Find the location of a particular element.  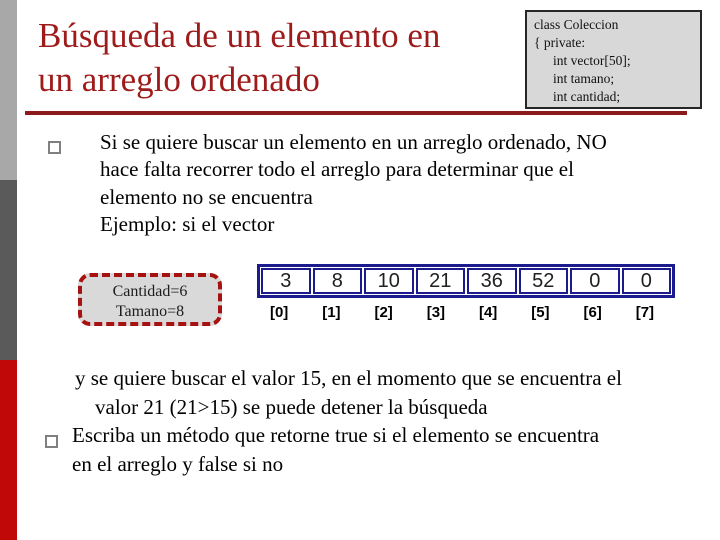

cantidad-label: Cantidad=6 is located at coordinates (150, 291).